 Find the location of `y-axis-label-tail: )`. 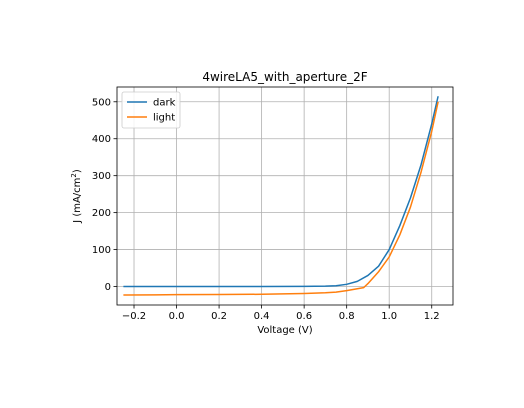

y-axis-label-tail: ) is located at coordinates (77, 171).